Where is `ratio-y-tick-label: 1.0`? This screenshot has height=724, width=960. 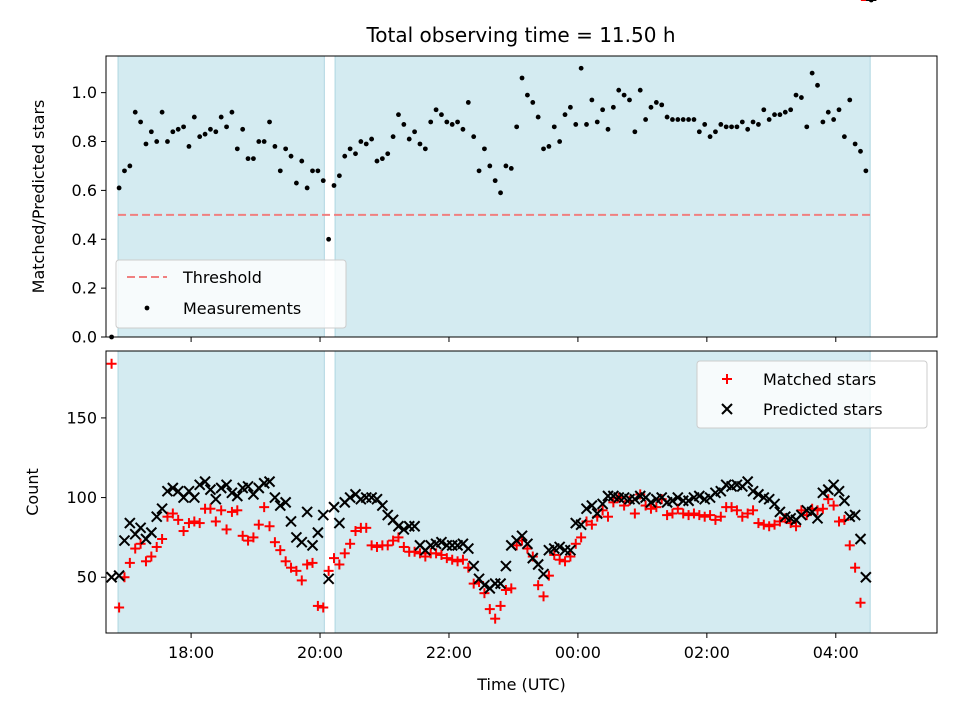
ratio-y-tick-label: 1.0 is located at coordinates (84, 92).